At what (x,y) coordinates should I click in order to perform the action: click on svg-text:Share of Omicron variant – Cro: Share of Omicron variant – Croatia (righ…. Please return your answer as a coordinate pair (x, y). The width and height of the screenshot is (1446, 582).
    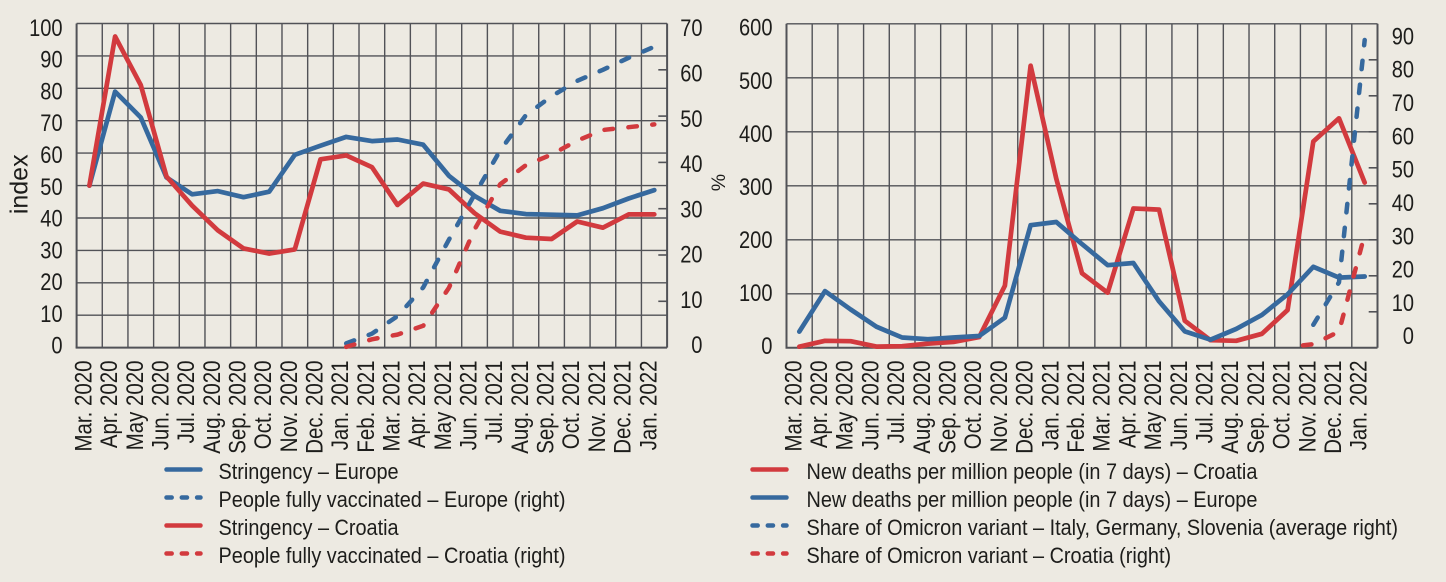
    Looking at the image, I should click on (989, 555).